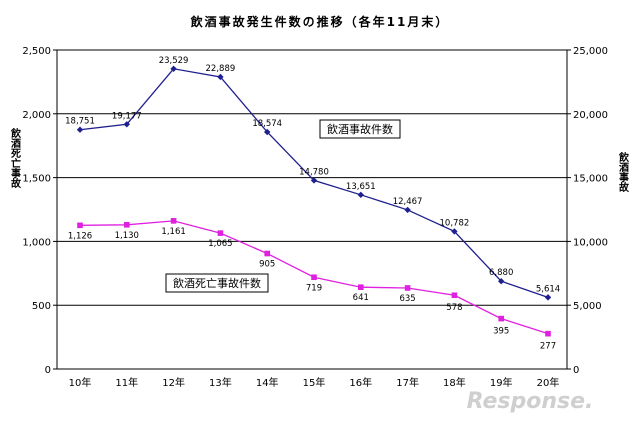 This screenshot has height=421, width=640. What do you see at coordinates (267, 124) in the screenshot?
I see `data-label-1: 18,574` at bounding box center [267, 124].